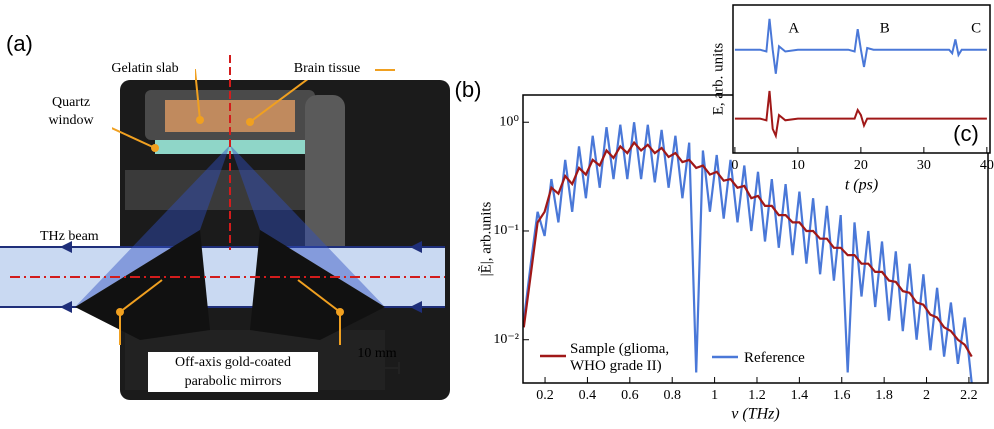 The height and width of the screenshot is (429, 994). Describe the element at coordinates (969, 395) in the screenshot. I see `x-tick-label: 2.2` at that location.